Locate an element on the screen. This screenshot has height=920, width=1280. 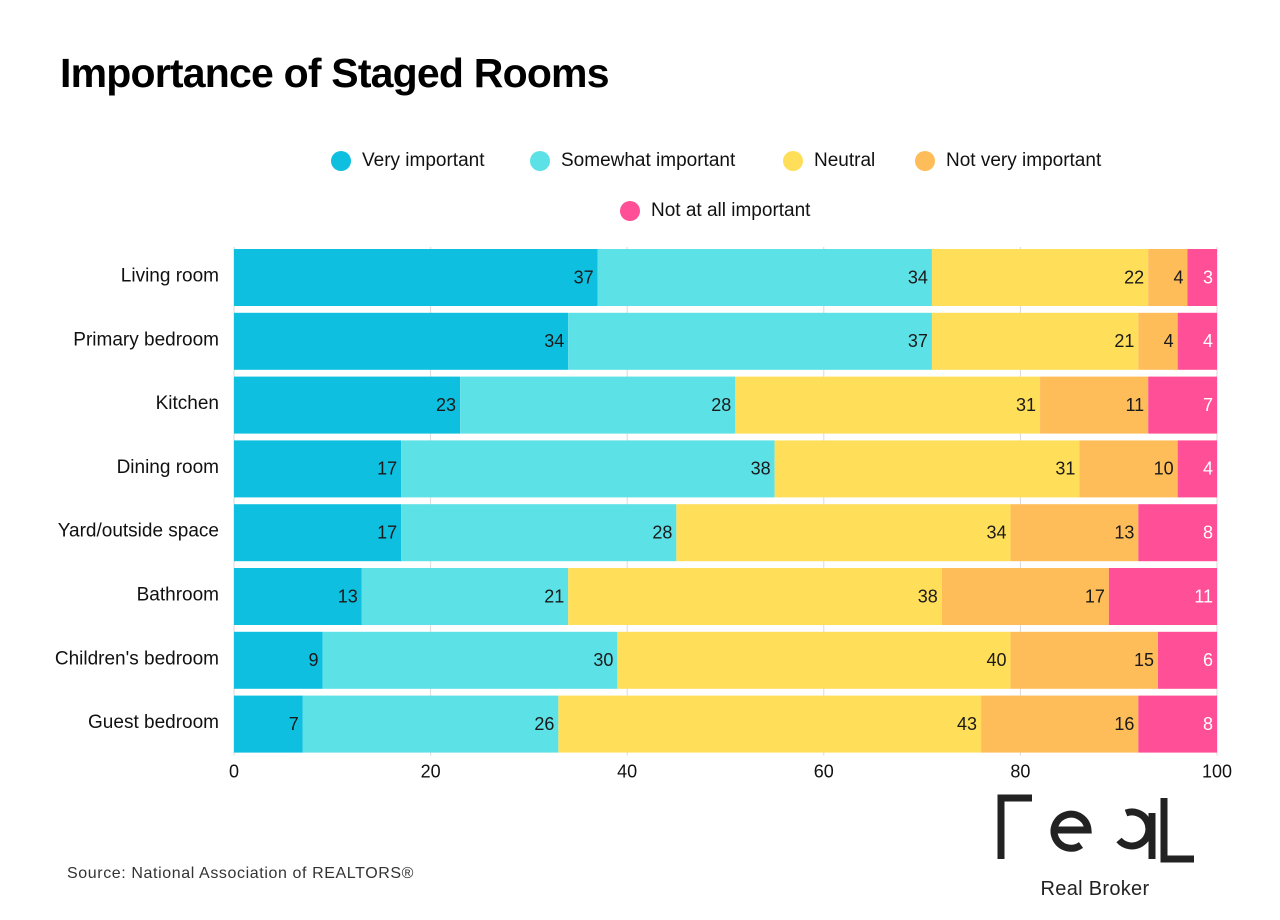
category-label-bathroom: Bathroom is located at coordinates (178, 595).